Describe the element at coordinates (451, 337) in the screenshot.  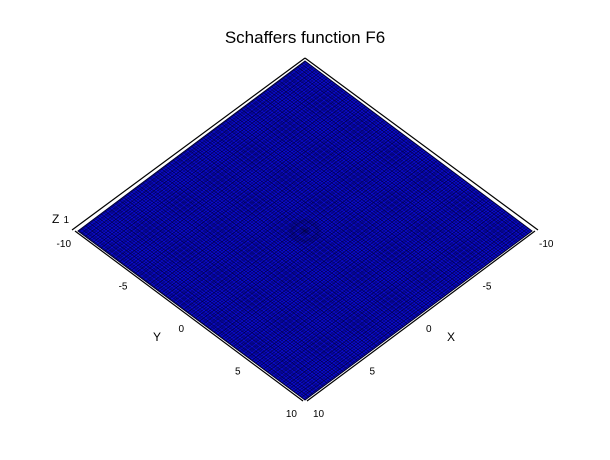
I see `x-axis-label: X` at that location.